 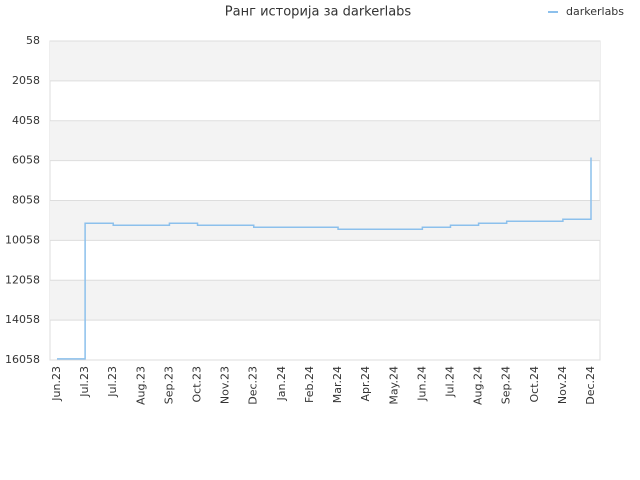 I want to click on y-tick-label: 58, so click(x=33, y=40).